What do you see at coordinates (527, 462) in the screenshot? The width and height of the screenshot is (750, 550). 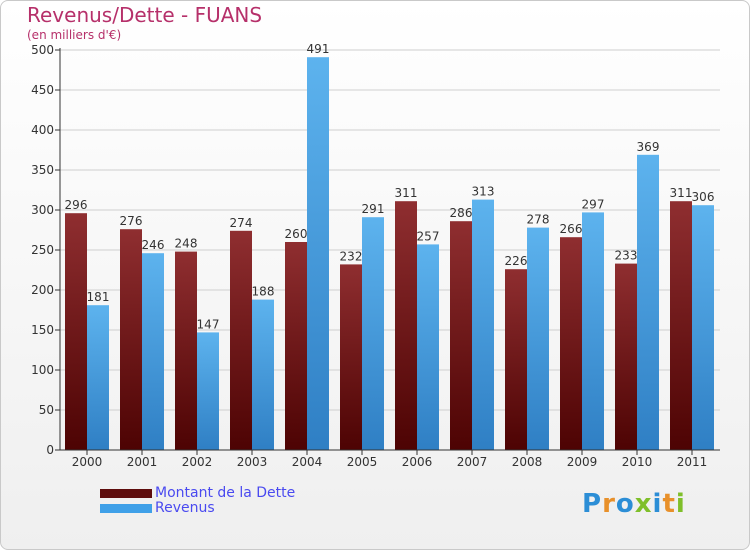 I see `x-tick-label: 2008` at bounding box center [527, 462].